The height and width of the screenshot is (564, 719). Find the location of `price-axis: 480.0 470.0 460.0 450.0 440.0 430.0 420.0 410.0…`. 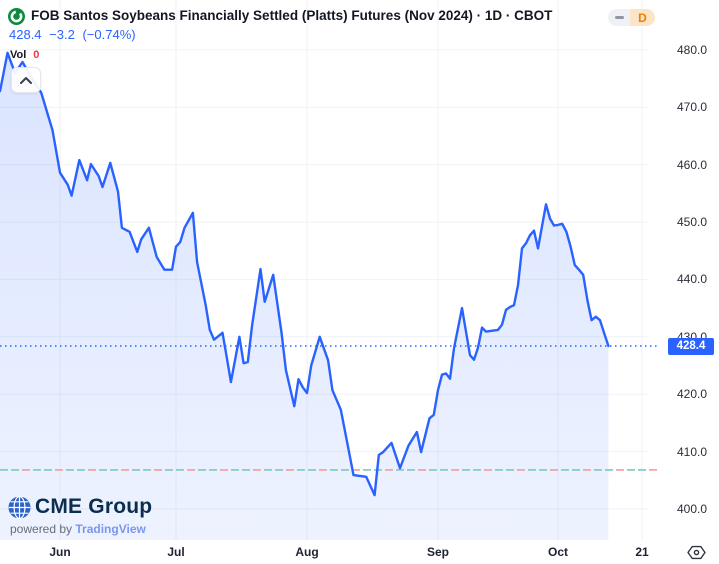

price-axis: 480.0 470.0 460.0 450.0 440.0 430.0 420.0 410.0… is located at coordinates (690, 270).